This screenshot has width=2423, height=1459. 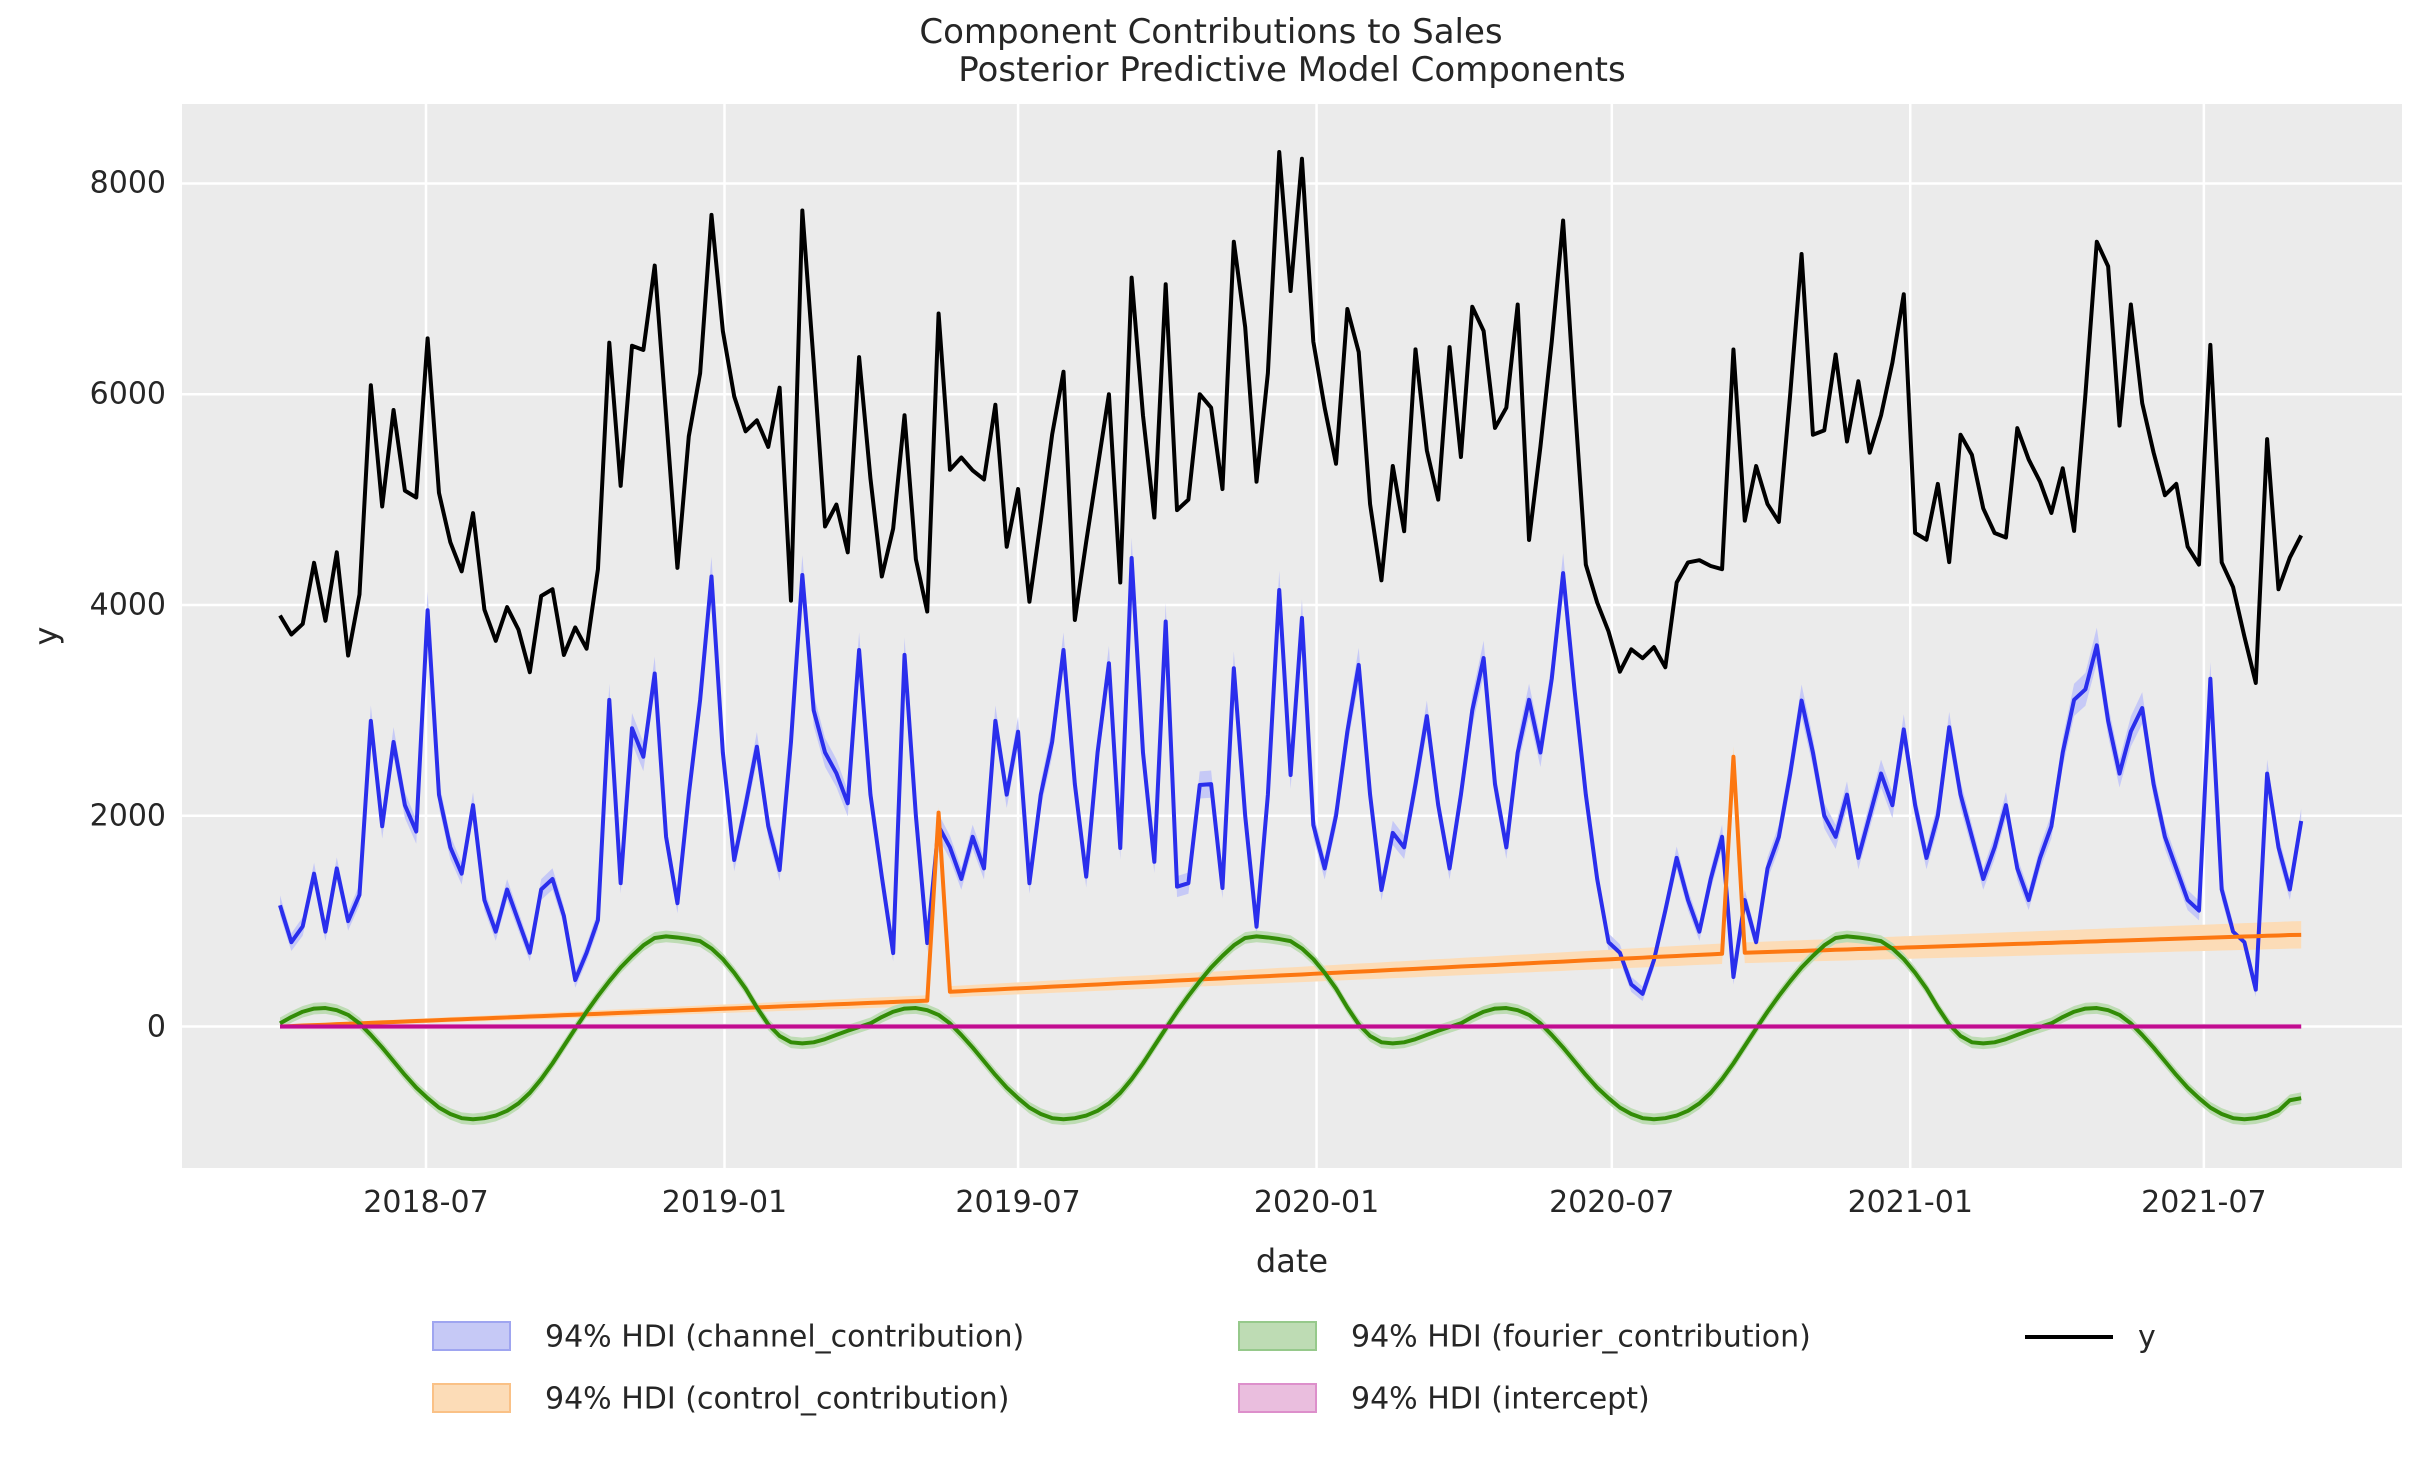 I want to click on y-tick-label-4000: 4000, so click(x=127, y=605).